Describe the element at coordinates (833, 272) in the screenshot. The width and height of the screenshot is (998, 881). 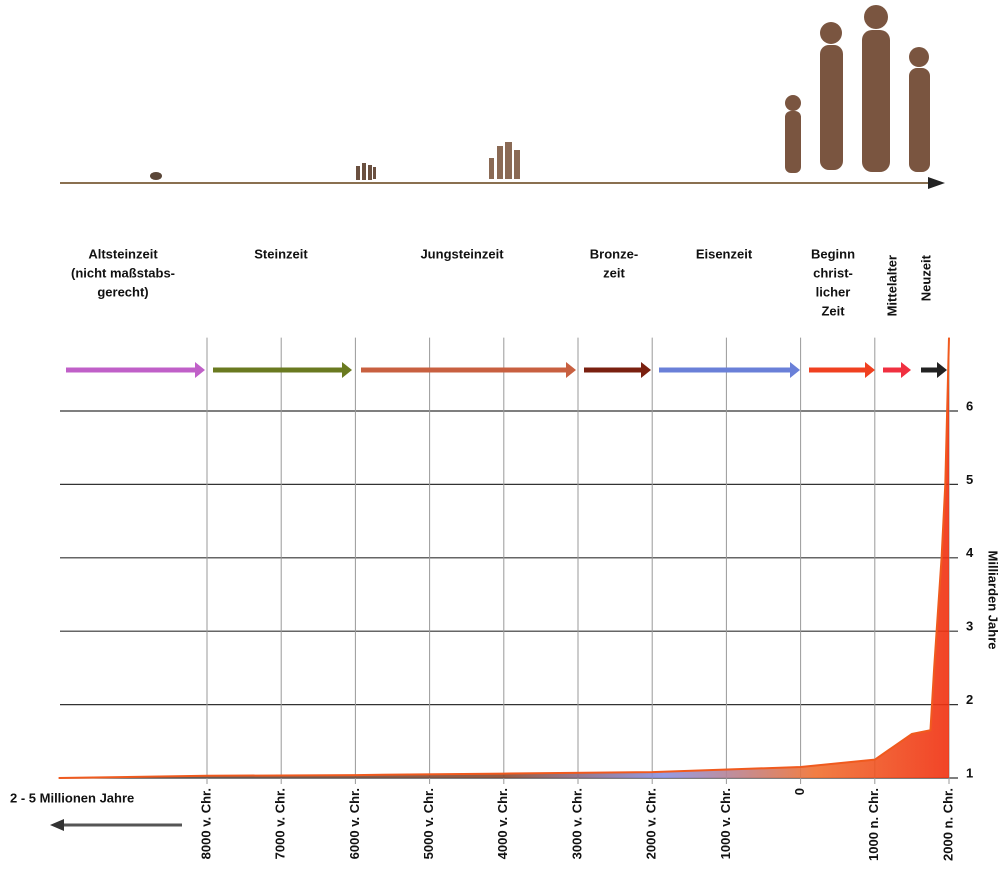
I see `era-label: christ-` at that location.